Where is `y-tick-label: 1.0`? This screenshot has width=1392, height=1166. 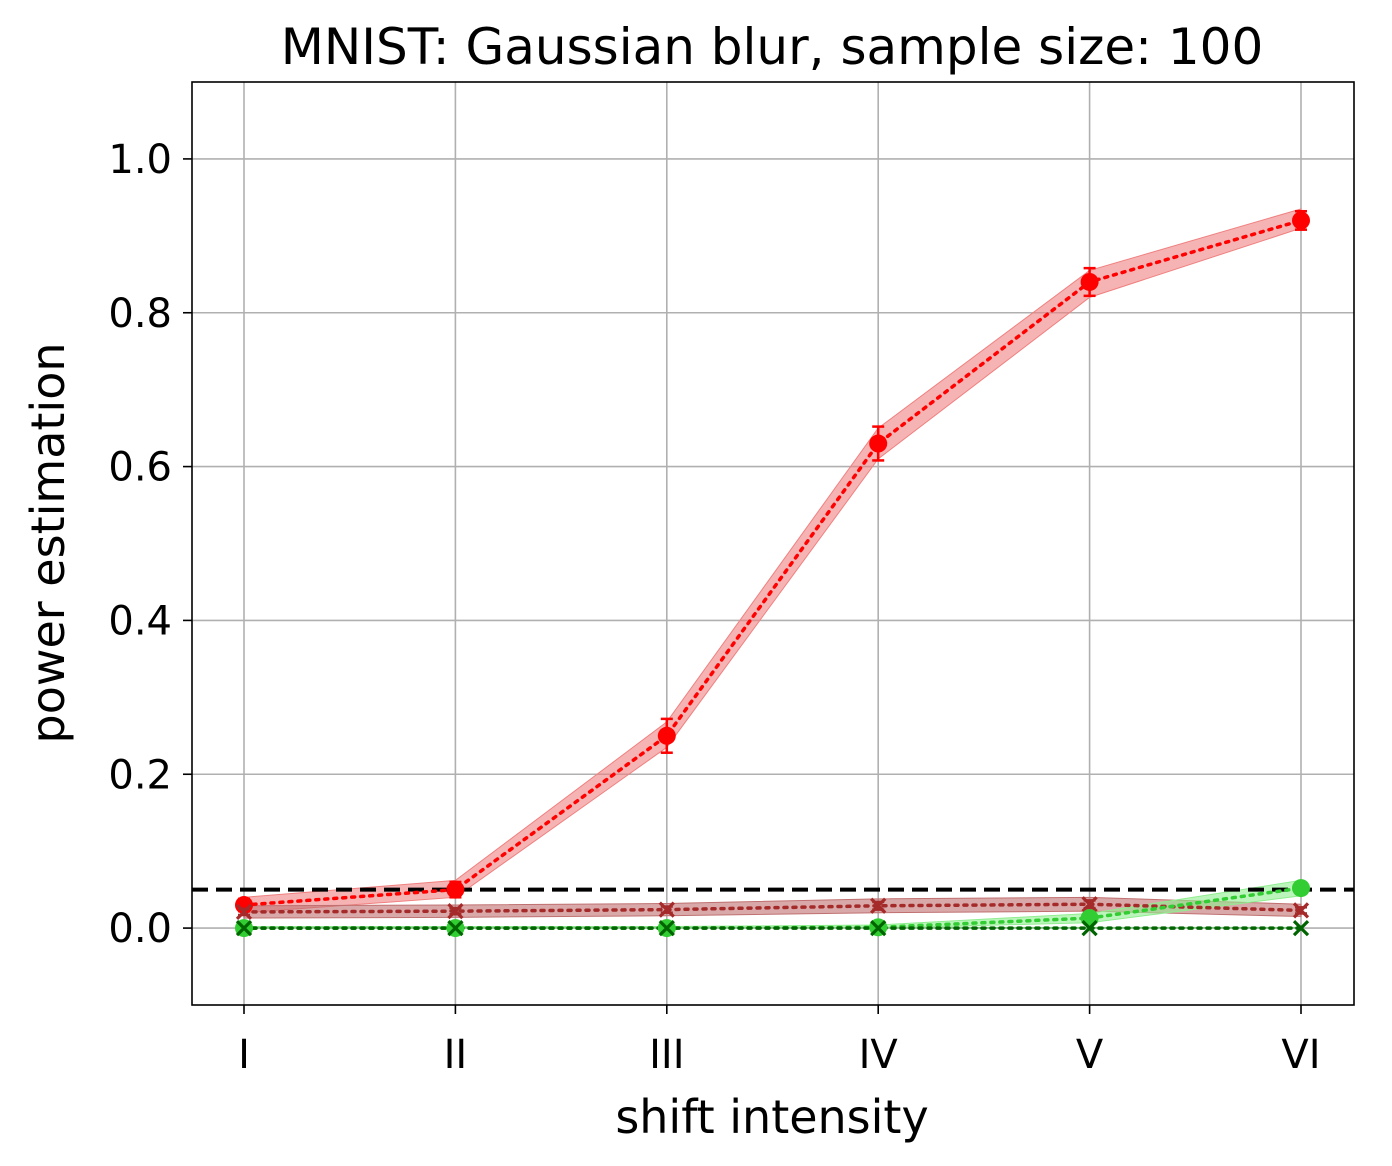
y-tick-label: 1.0 is located at coordinates (140, 160).